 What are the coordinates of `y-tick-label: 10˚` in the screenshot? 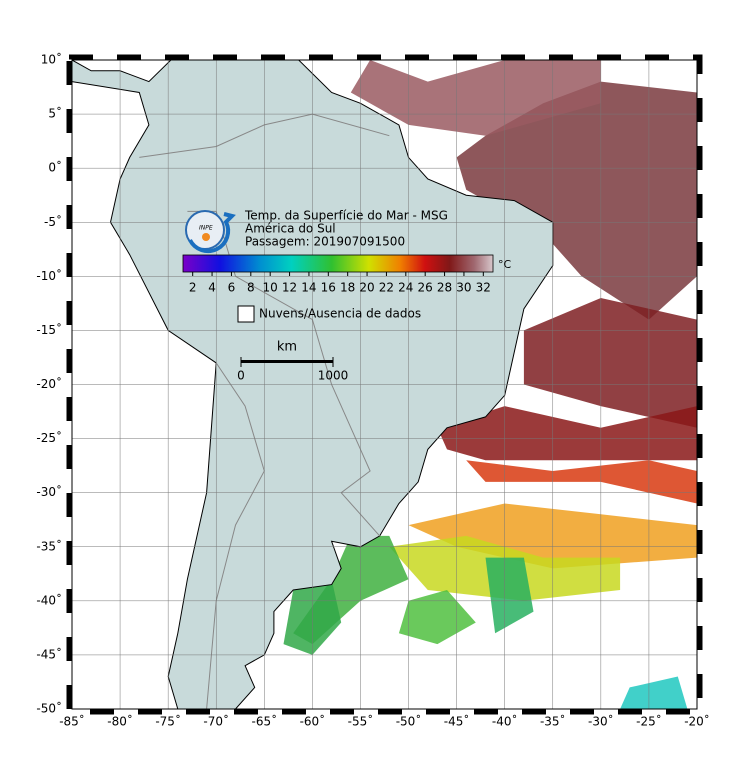 It's located at (51, 59).